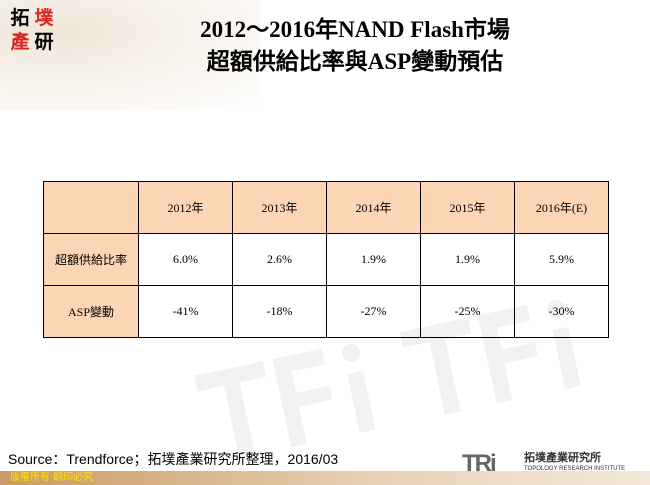  What do you see at coordinates (355, 29) in the screenshot?
I see `title-line-1: 2012～2016年NAND Flash市場` at bounding box center [355, 29].